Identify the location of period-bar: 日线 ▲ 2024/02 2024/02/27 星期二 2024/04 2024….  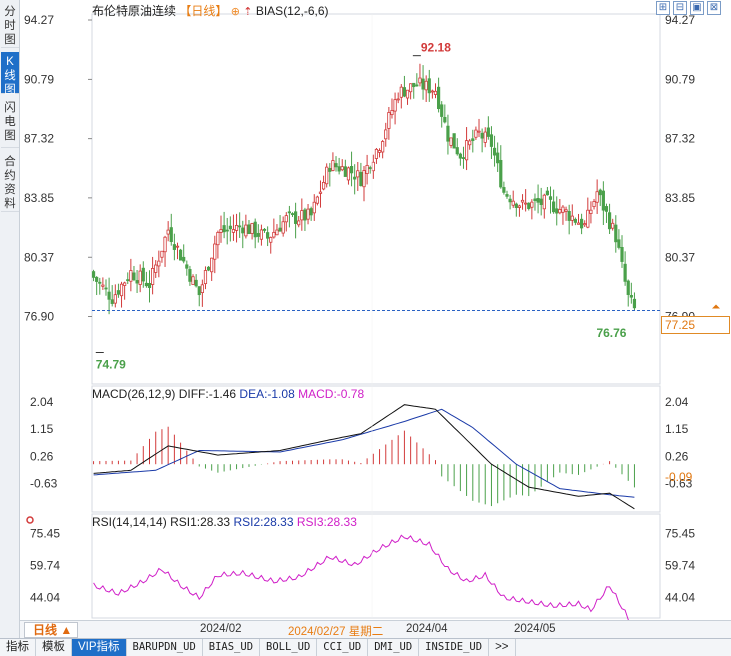
(375, 629).